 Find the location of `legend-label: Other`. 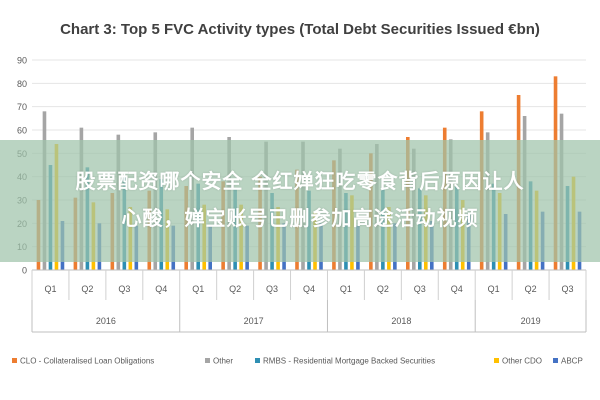

legend-label: Other is located at coordinates (223, 361).